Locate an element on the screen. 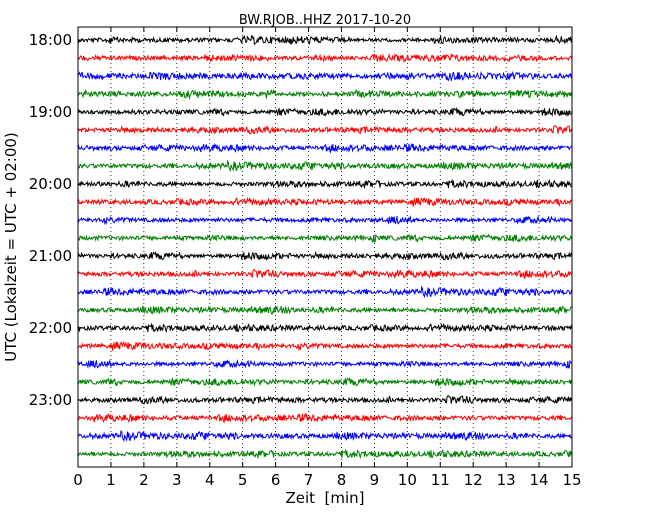 Image resolution: width=650 pixels, height=520 pixels. x-tick-label: 12 is located at coordinates (473, 480).